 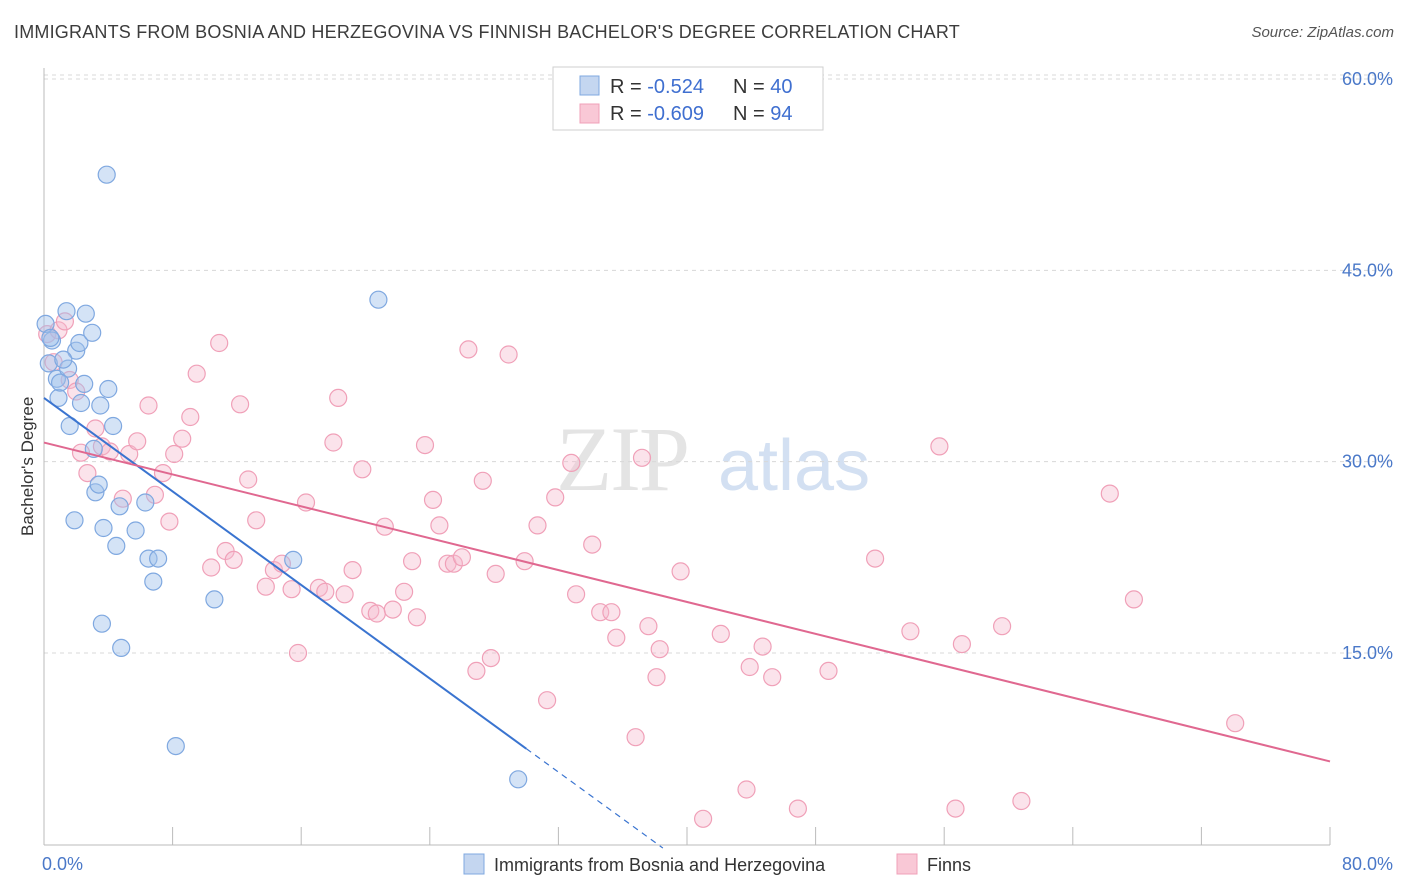 I want to click on y-tick-label-1: 30.0%, so click(x=1367, y=462).